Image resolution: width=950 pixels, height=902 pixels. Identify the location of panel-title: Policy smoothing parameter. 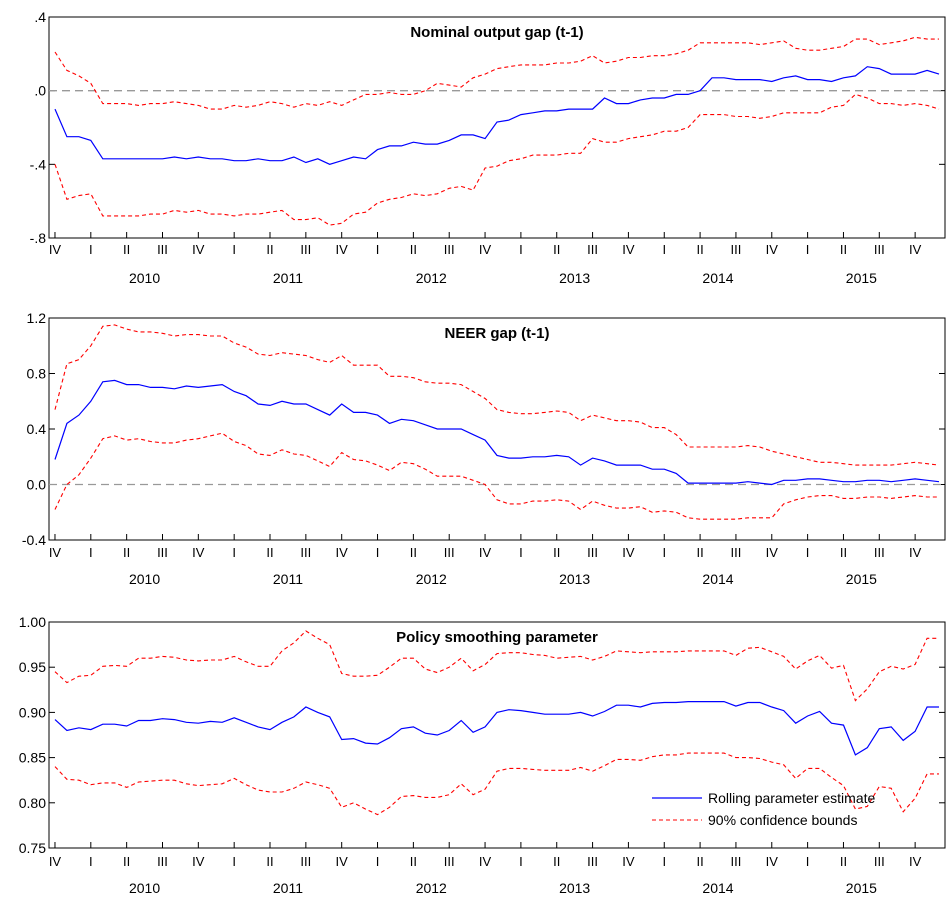
(497, 637).